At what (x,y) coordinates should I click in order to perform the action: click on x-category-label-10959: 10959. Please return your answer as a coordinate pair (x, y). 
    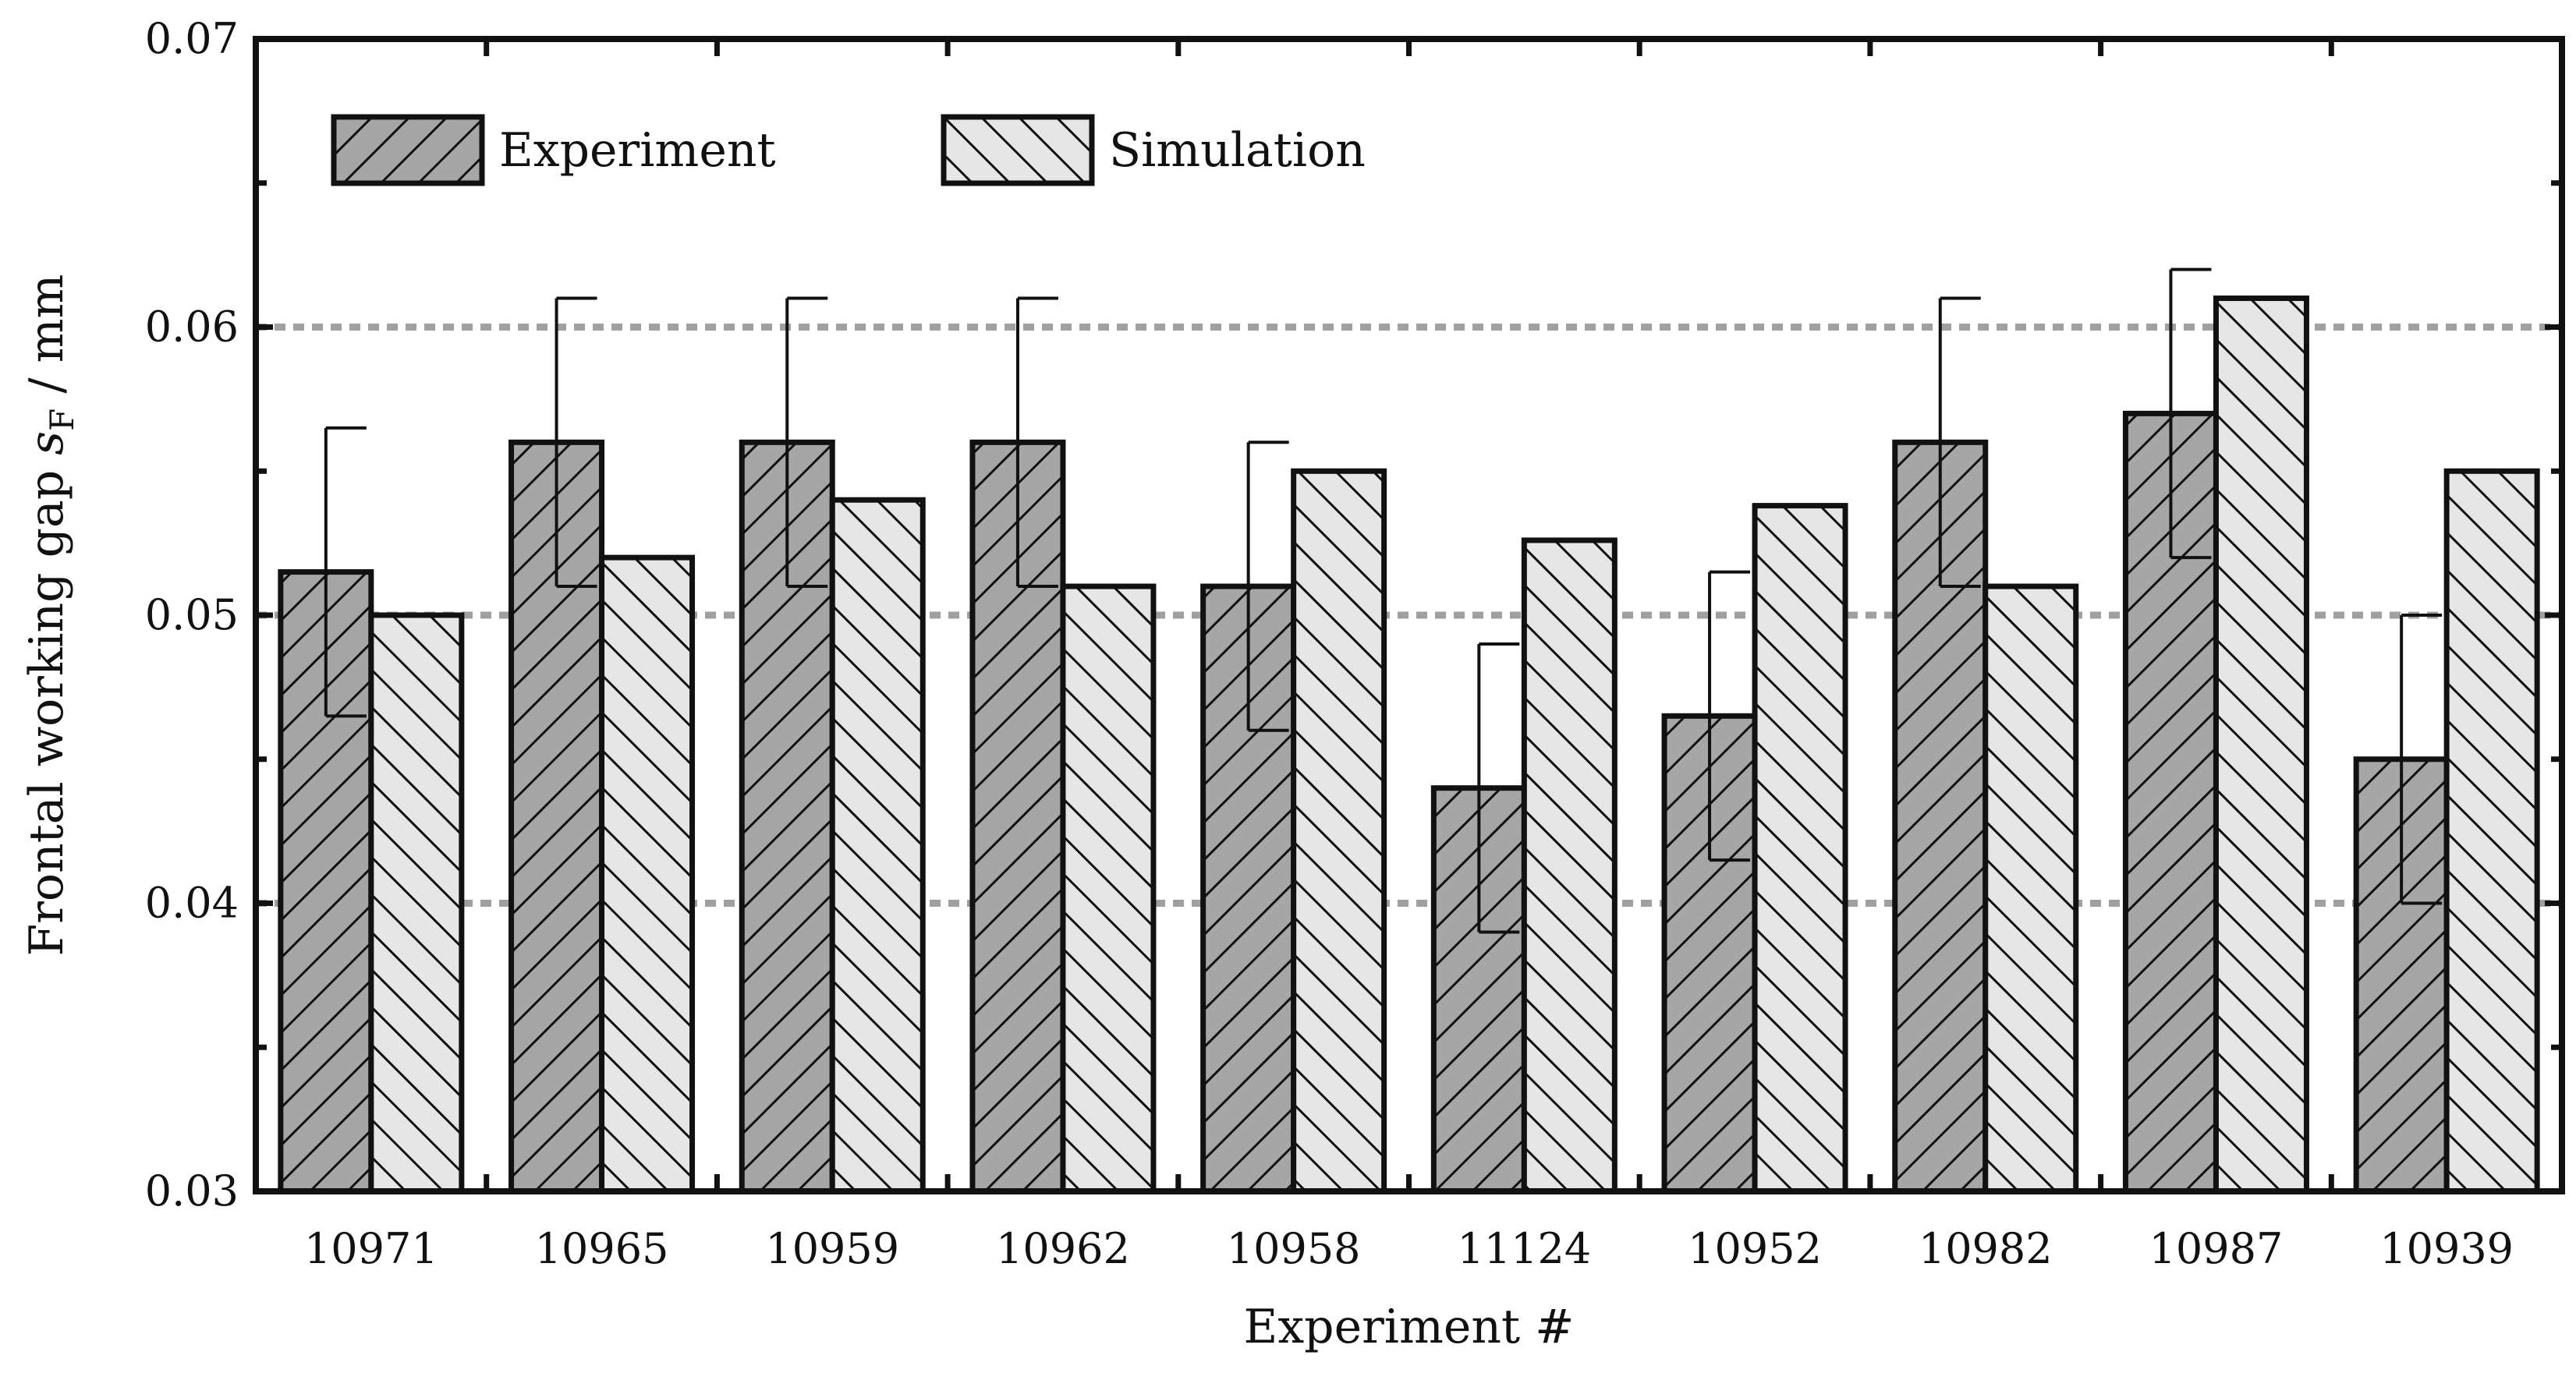
    Looking at the image, I should click on (832, 1248).